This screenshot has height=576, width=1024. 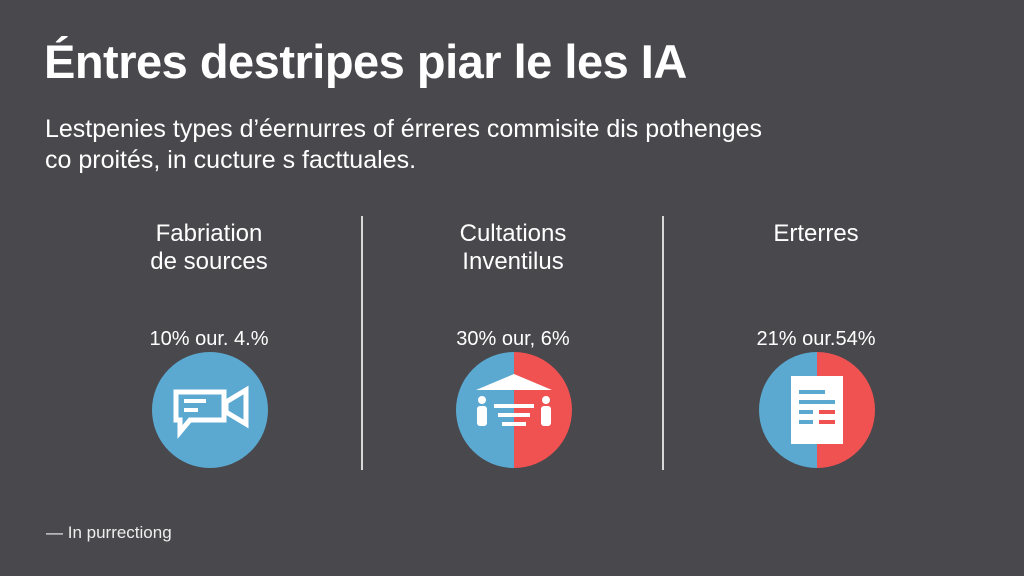 I want to click on stat-label: 10% our. 4.%, so click(x=209, y=339).